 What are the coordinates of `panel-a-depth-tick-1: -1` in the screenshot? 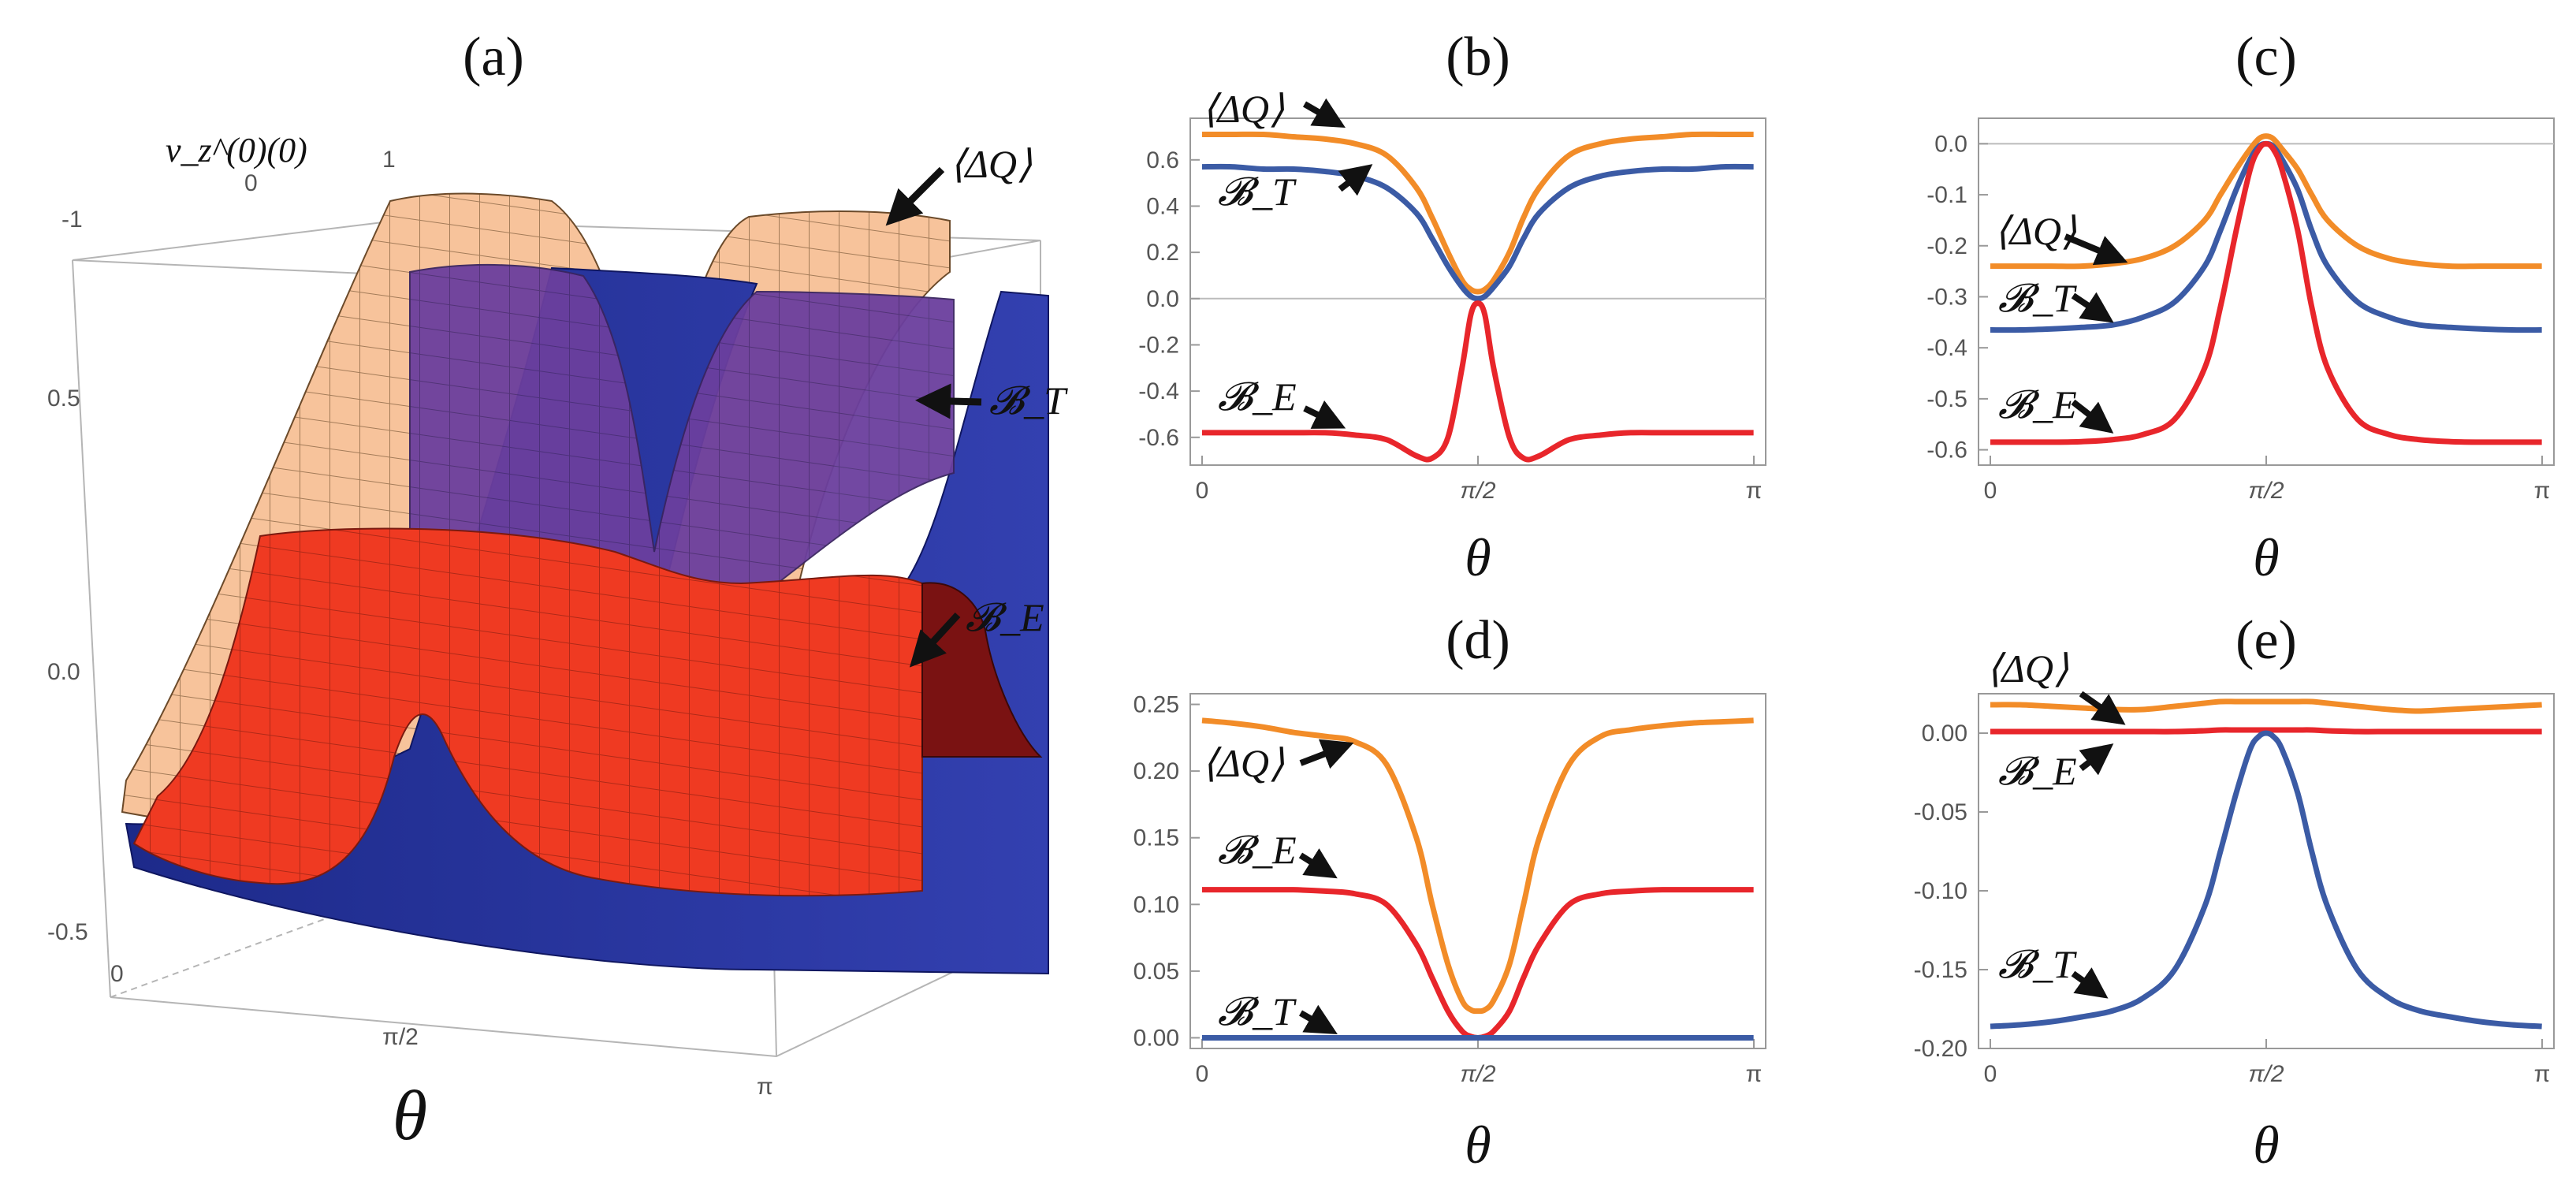 It's located at (72, 220).